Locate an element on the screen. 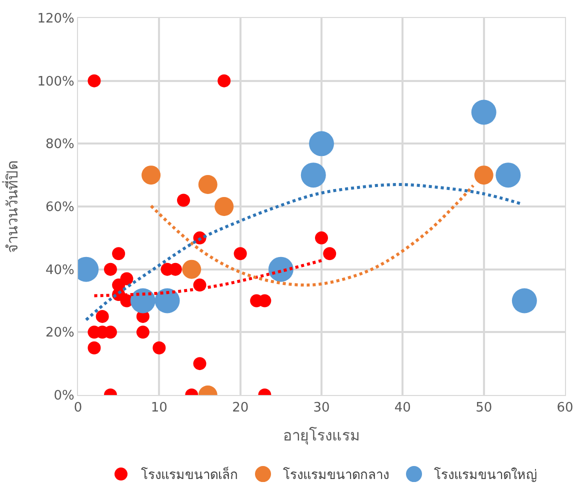 The height and width of the screenshot is (501, 585). x-tick-label: 50 is located at coordinates (484, 408).